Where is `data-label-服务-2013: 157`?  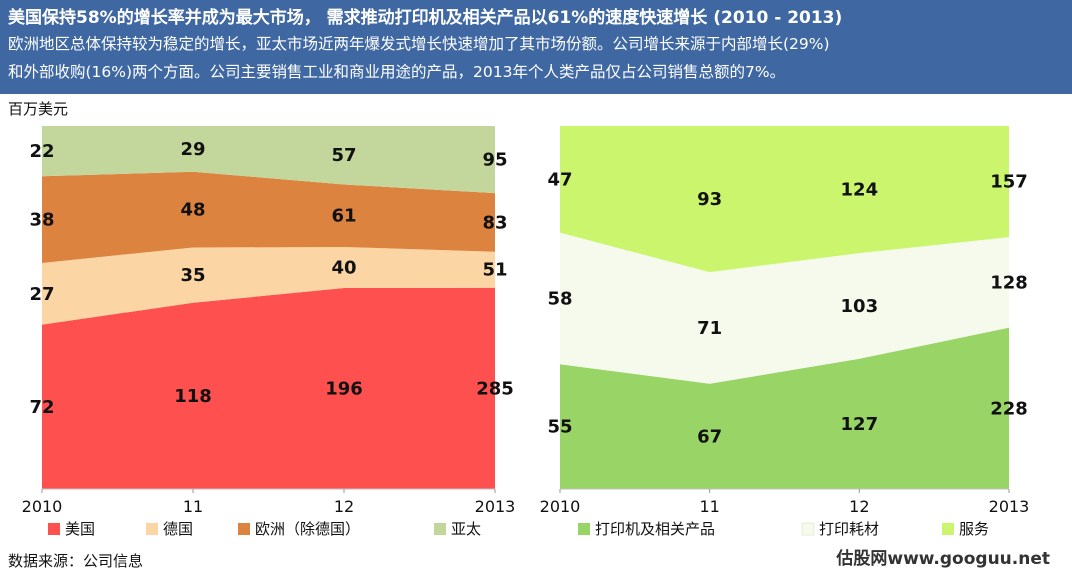 data-label-服务-2013: 157 is located at coordinates (1009, 182).